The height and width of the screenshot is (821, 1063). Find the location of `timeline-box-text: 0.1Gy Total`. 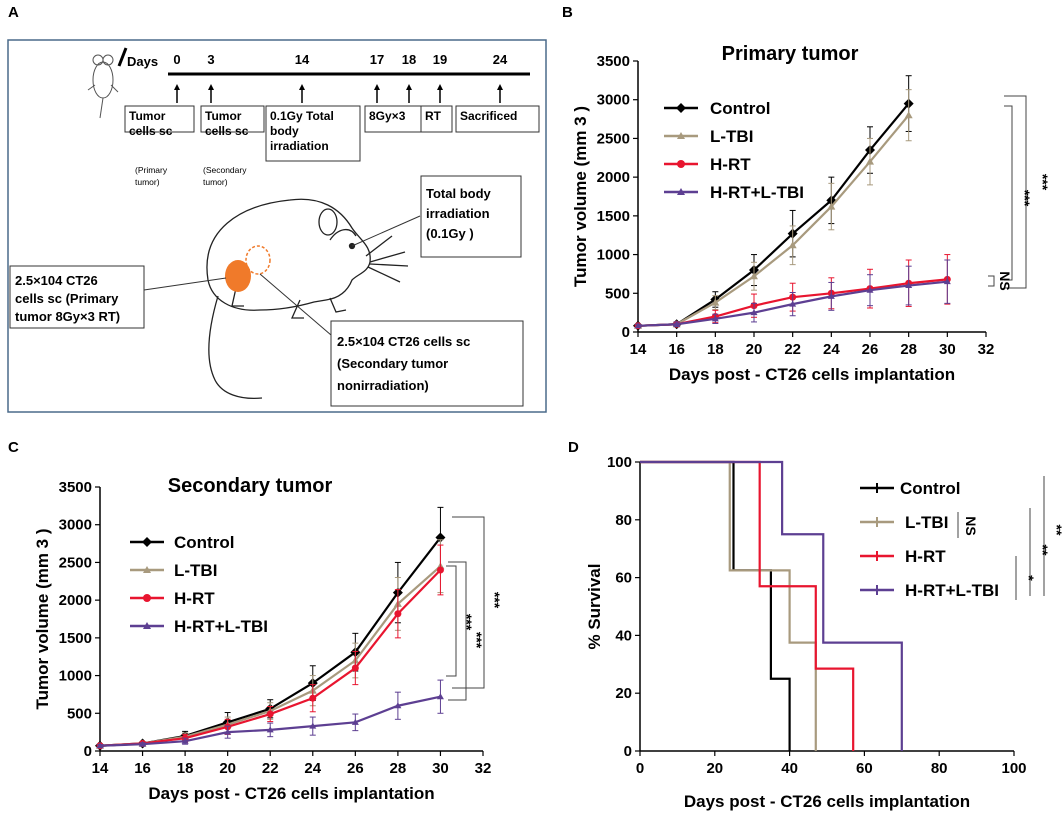

timeline-box-text: 0.1Gy Total is located at coordinates (302, 116).